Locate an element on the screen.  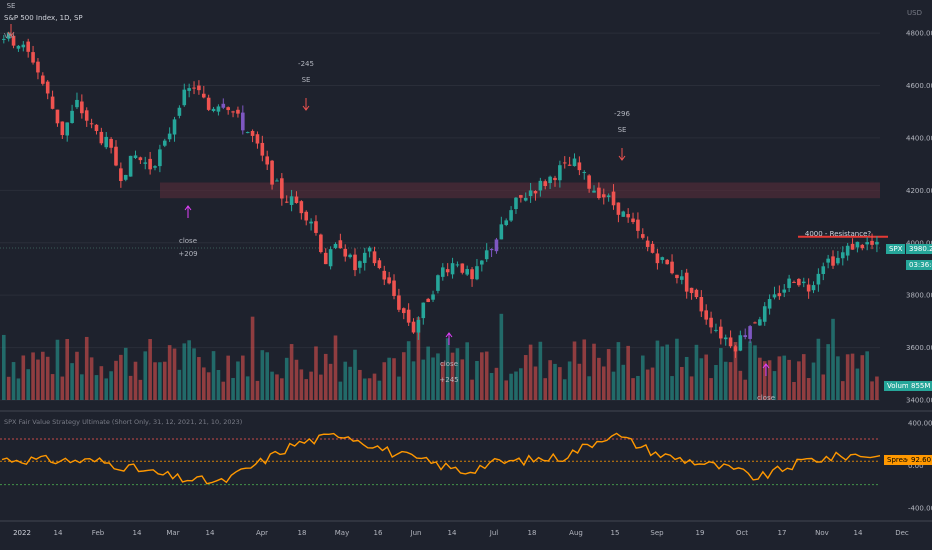
time-axis-tick: 14 is located at coordinates (858, 533).